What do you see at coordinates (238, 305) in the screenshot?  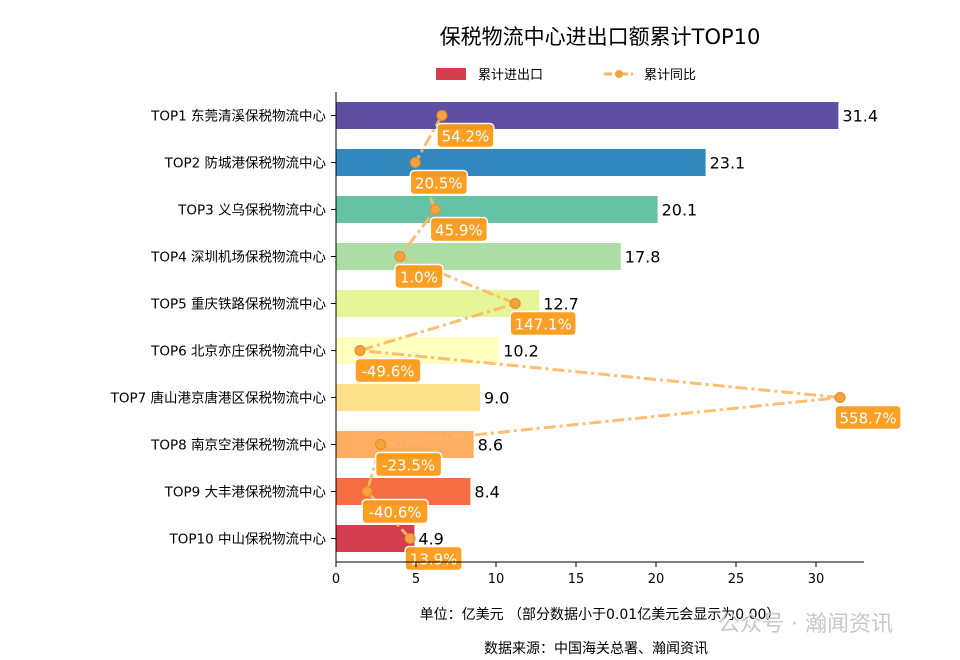 I see `y-tick-label: TOP5 重庆铁路保税物流中心` at bounding box center [238, 305].